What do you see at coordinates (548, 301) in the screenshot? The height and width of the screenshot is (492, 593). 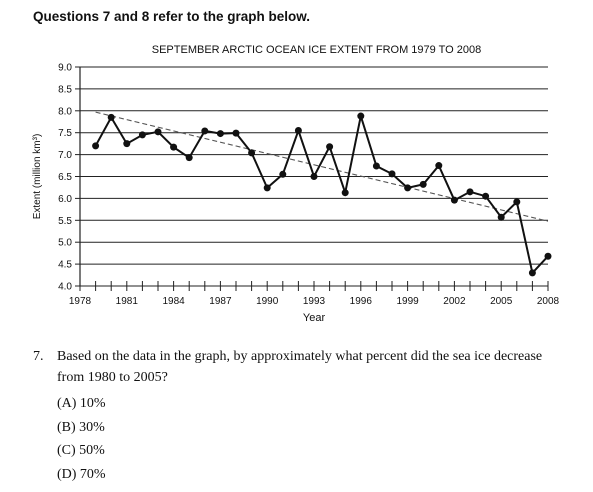 I see `x-tick-label: 2008` at bounding box center [548, 301].